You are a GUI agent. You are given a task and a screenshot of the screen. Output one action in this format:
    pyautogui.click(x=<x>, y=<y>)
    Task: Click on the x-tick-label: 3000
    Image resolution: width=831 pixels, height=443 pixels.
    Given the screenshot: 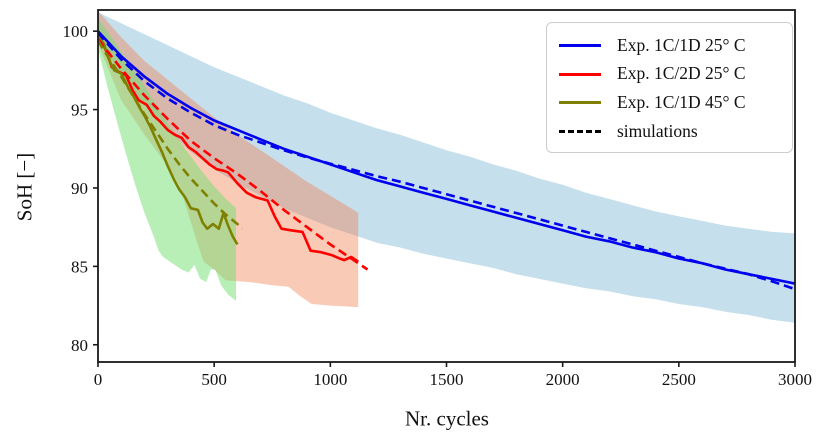 What is the action you would take?
    pyautogui.click(x=795, y=379)
    